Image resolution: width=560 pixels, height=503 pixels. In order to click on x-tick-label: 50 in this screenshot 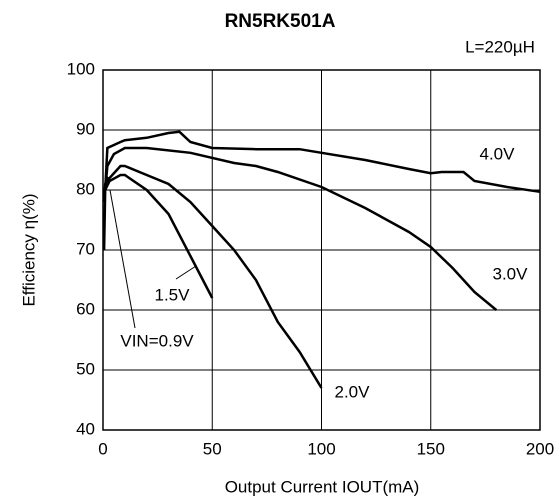, I will do `click(212, 448)`.